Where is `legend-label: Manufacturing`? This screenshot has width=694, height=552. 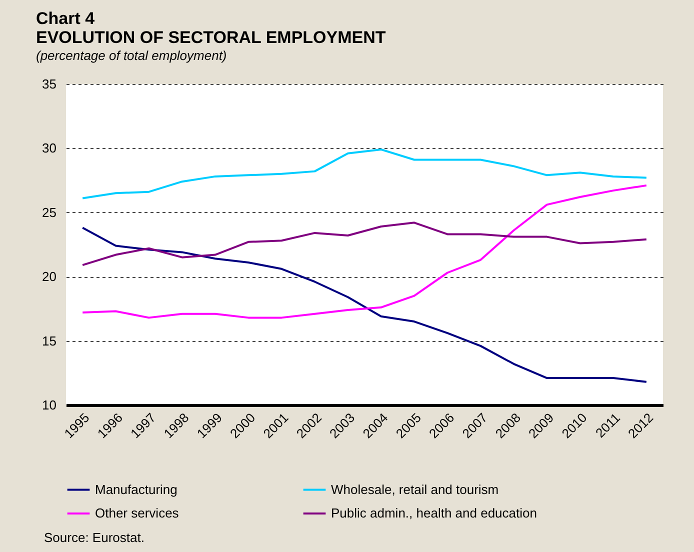 legend-label: Manufacturing is located at coordinates (136, 489).